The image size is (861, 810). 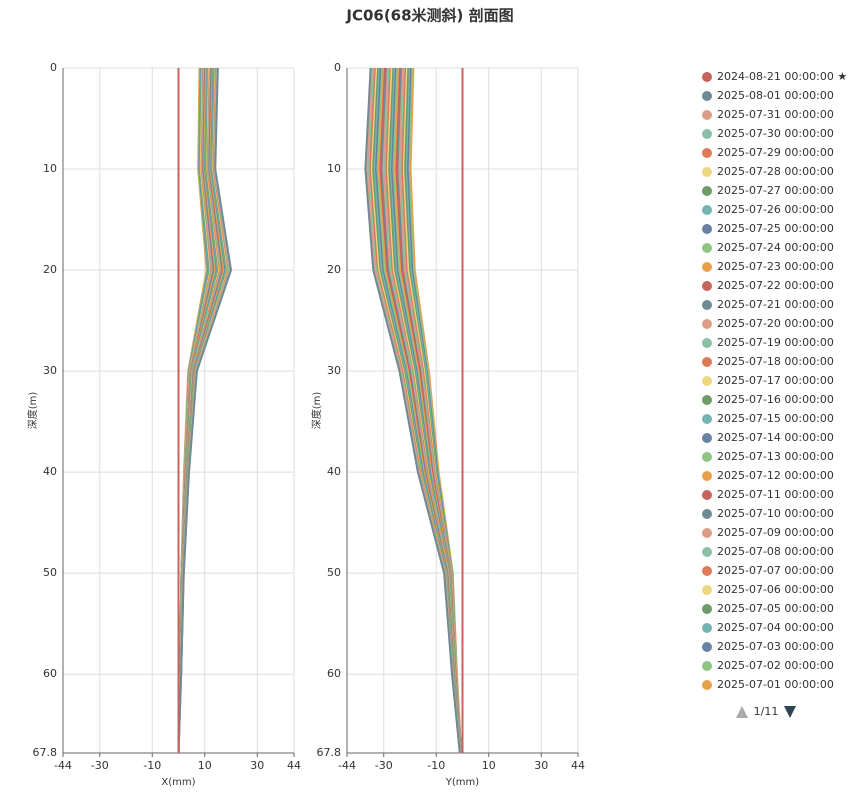 I want to click on legend-label: 2025-07-07 00:00:00, so click(x=775, y=570).